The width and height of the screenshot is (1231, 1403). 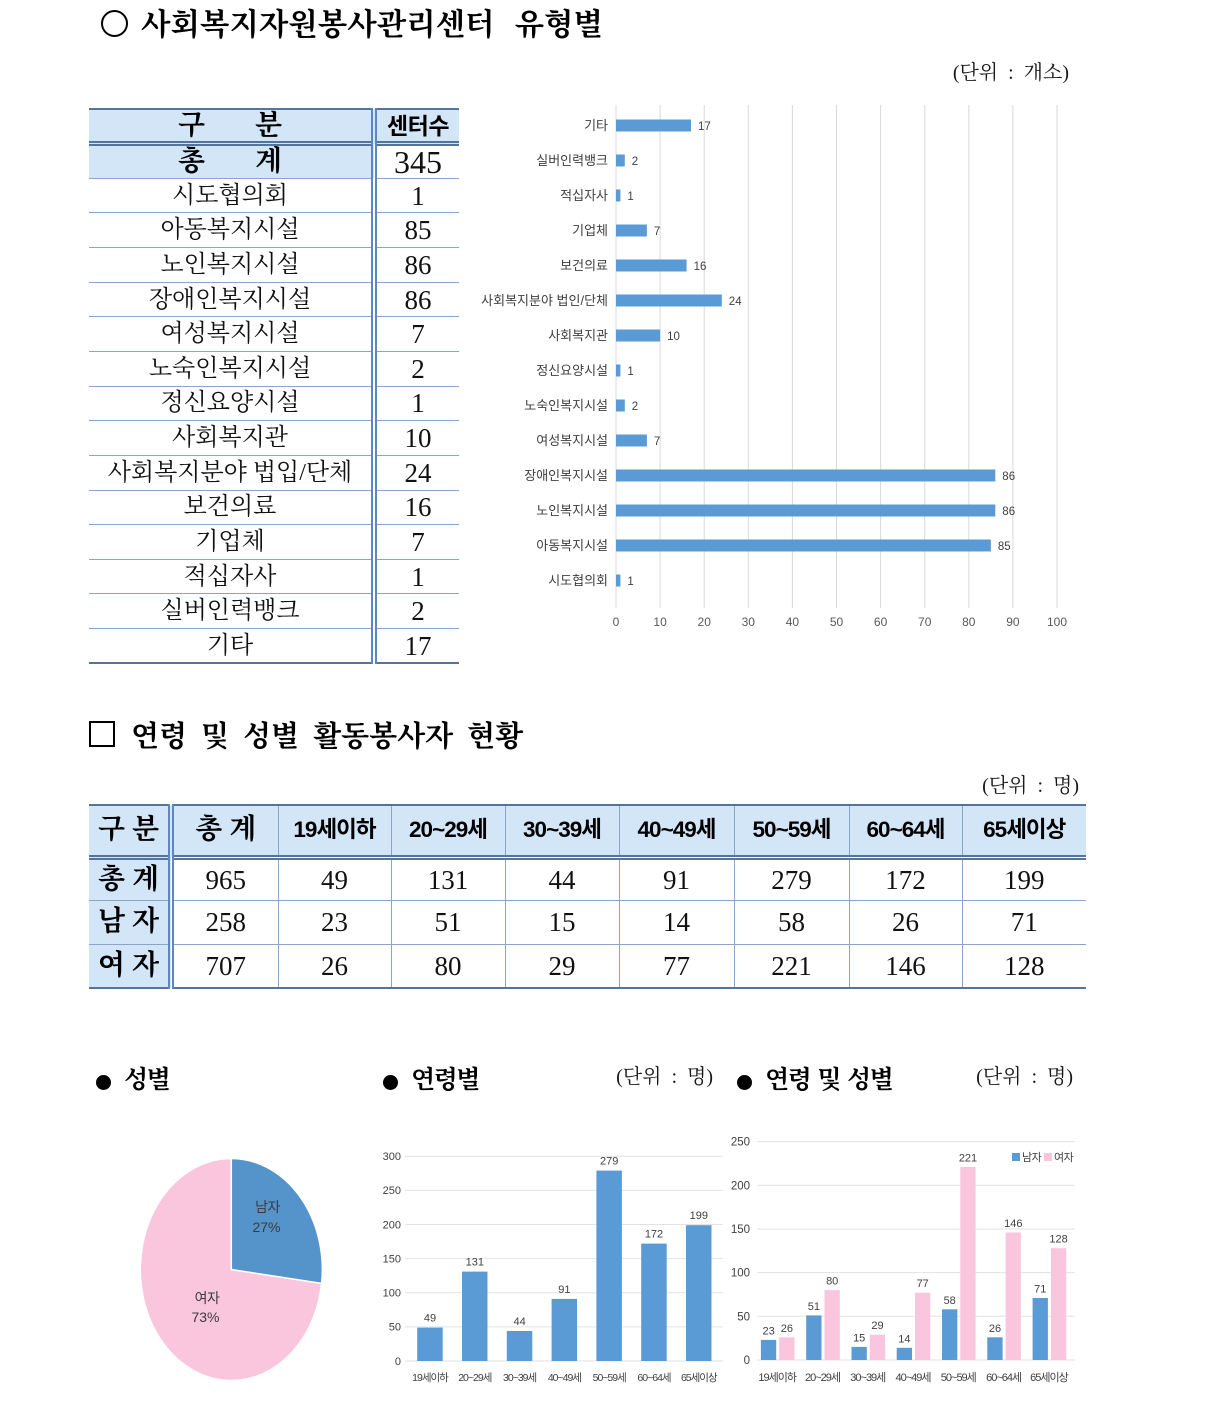 What do you see at coordinates (392, 1157) in the screenshot?
I see `svg-text: 300` at bounding box center [392, 1157].